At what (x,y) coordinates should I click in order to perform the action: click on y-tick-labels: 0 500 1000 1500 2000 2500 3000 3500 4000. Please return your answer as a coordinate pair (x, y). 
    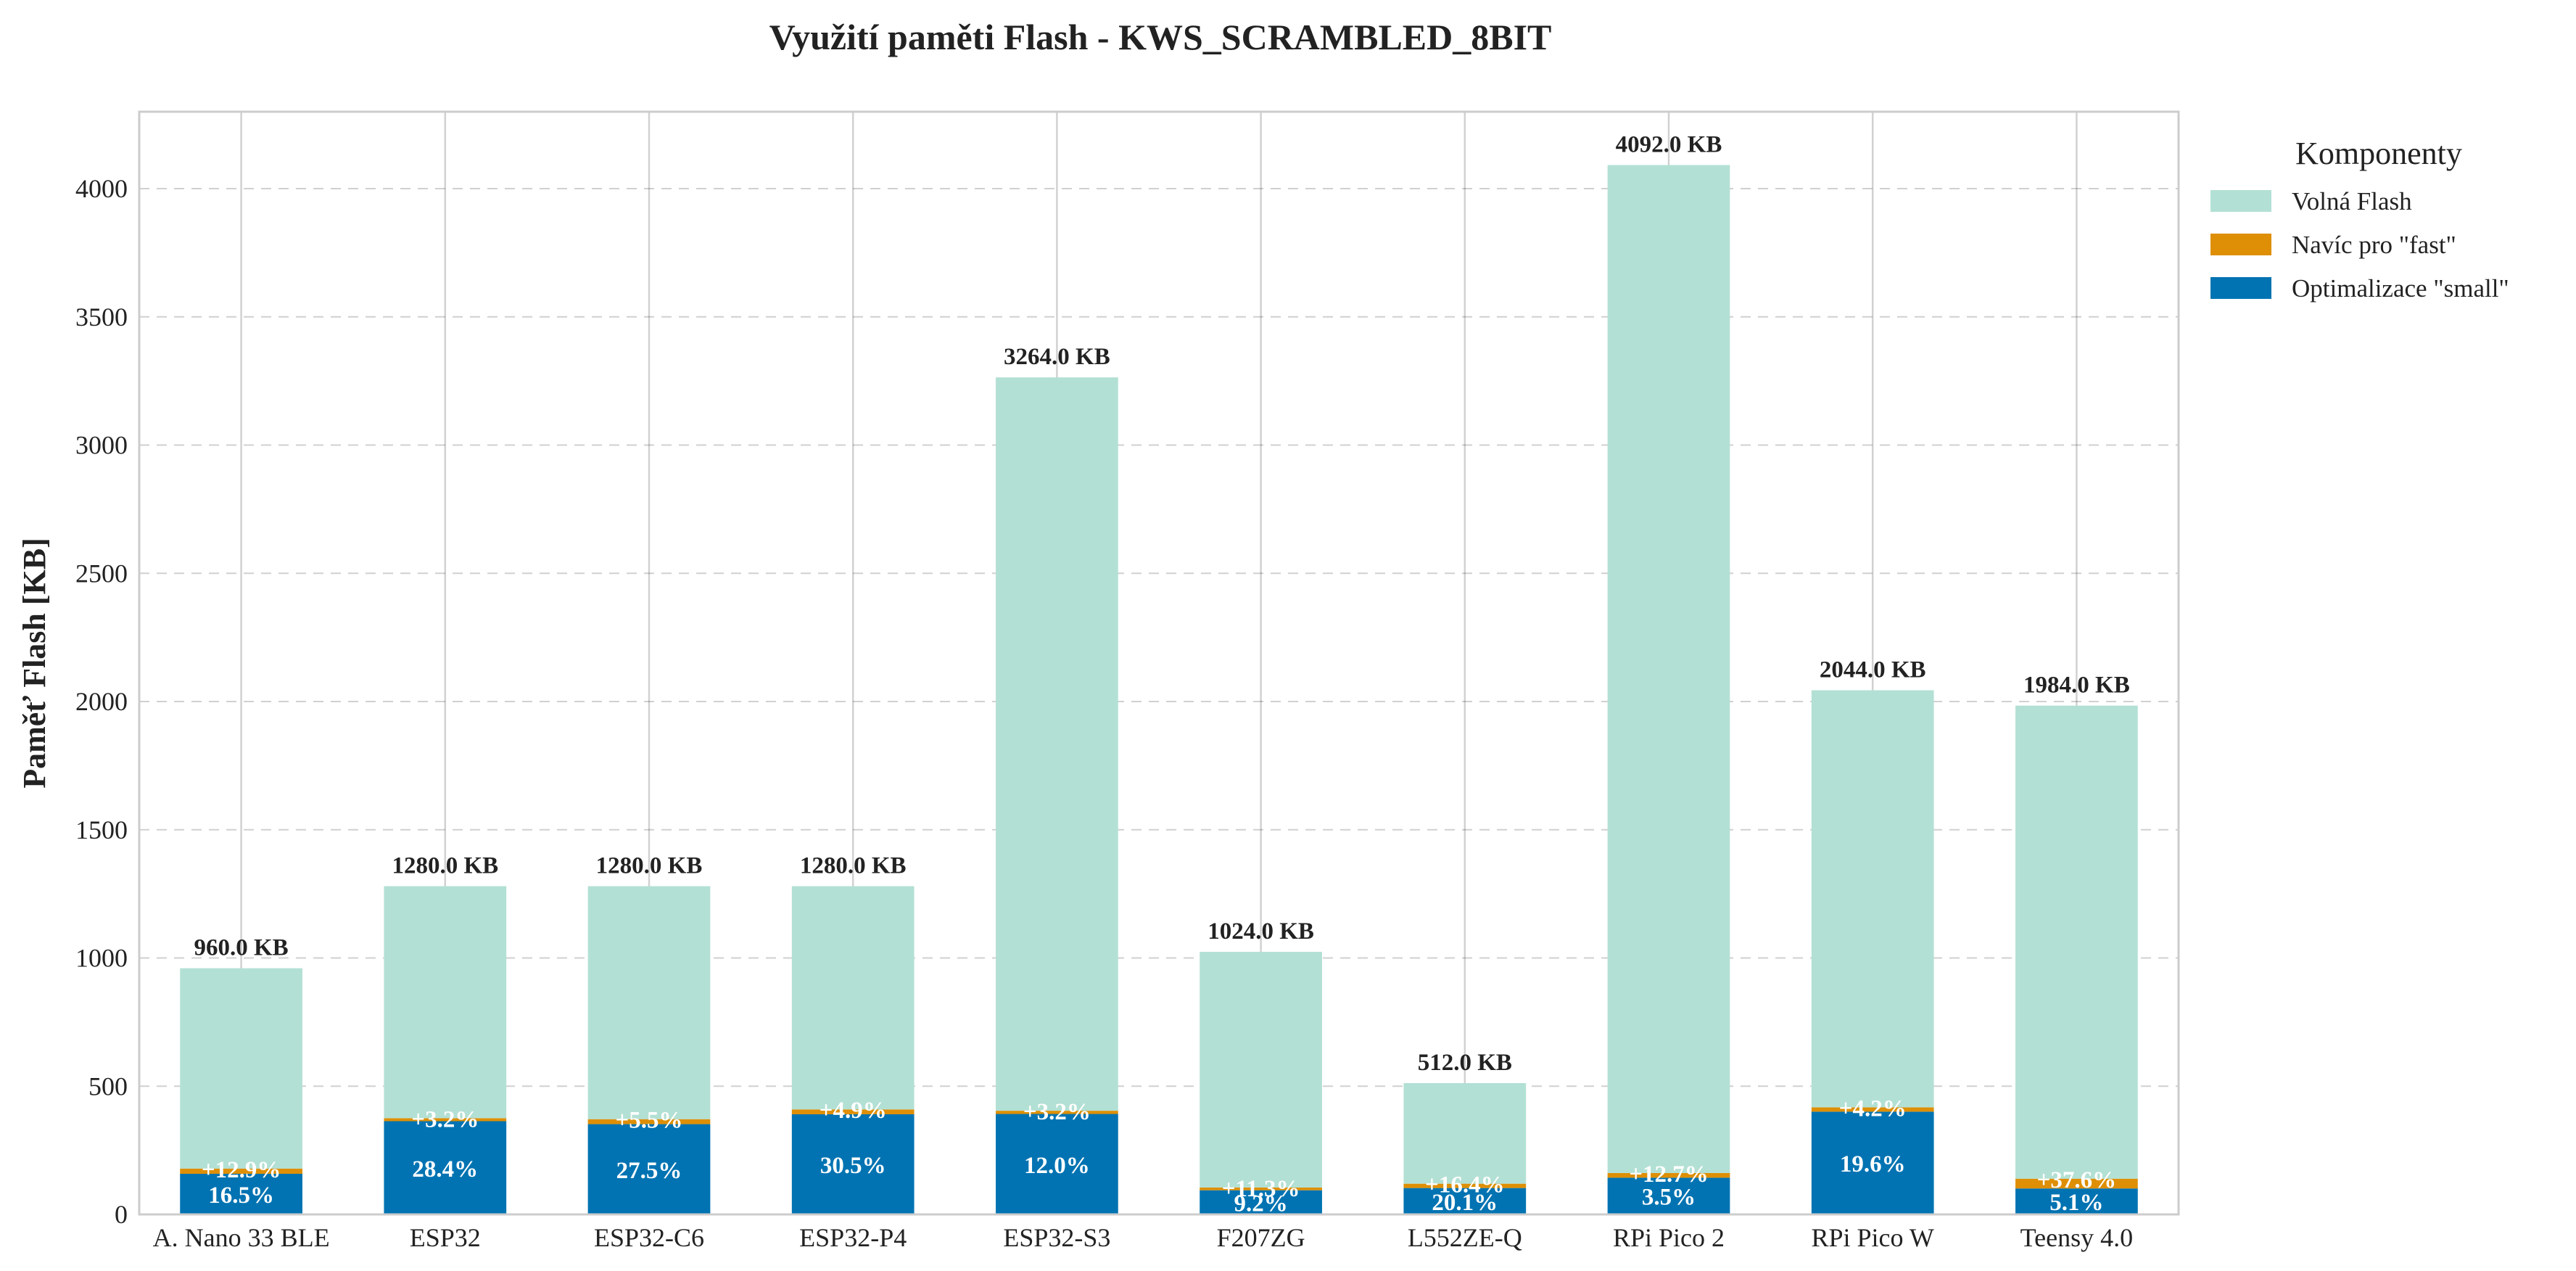
    Looking at the image, I should click on (101, 701).